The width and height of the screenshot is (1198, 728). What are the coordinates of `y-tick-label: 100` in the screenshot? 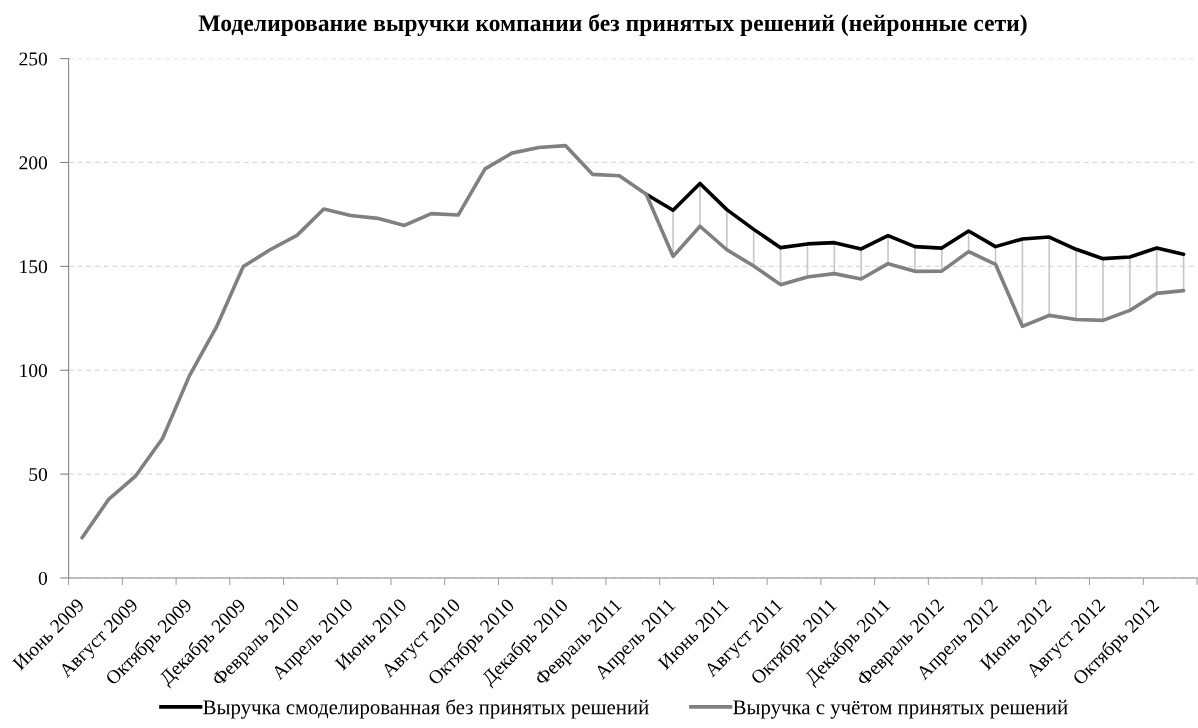 It's located at (34, 371).